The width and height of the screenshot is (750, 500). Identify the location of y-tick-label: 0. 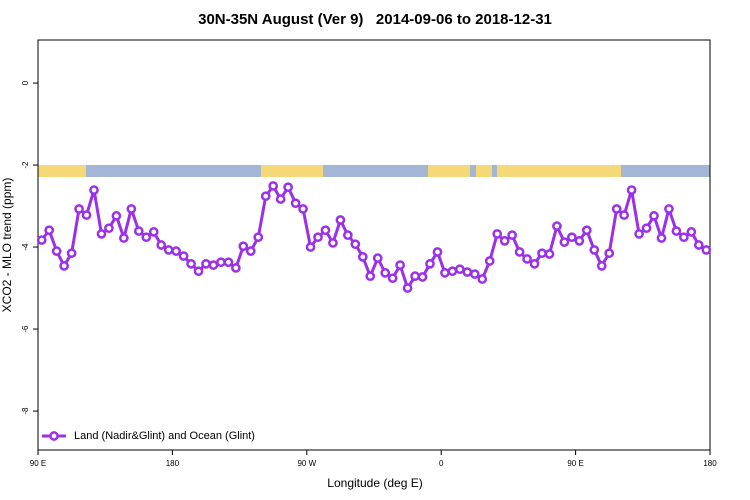
(25, 82).